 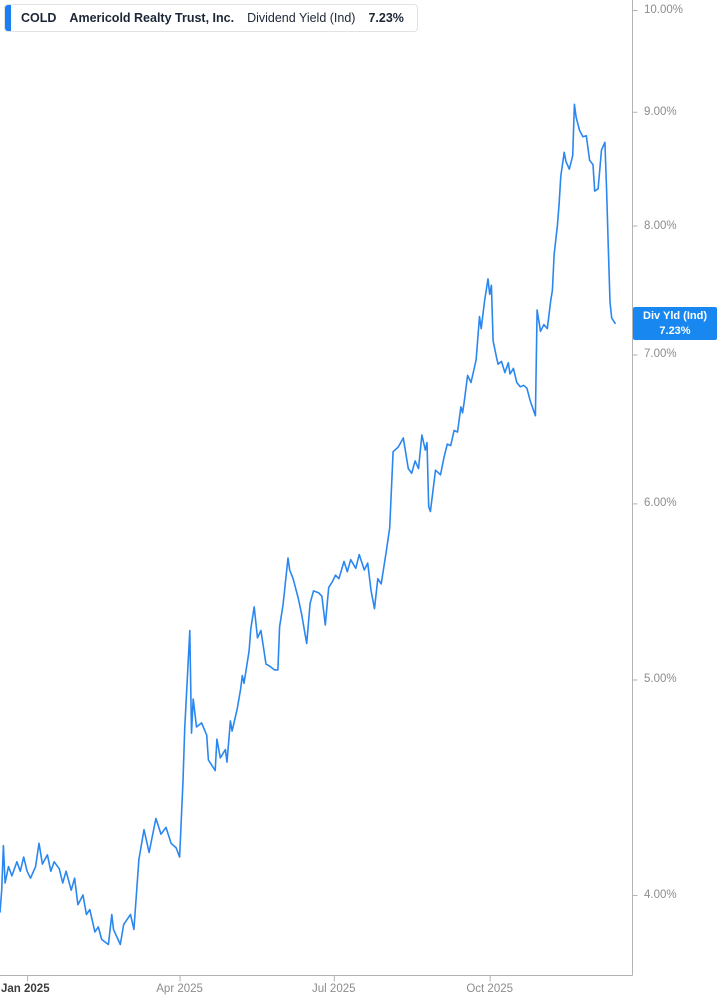 What do you see at coordinates (660, 679) in the screenshot?
I see `y-axis-tick-label: 5.00%` at bounding box center [660, 679].